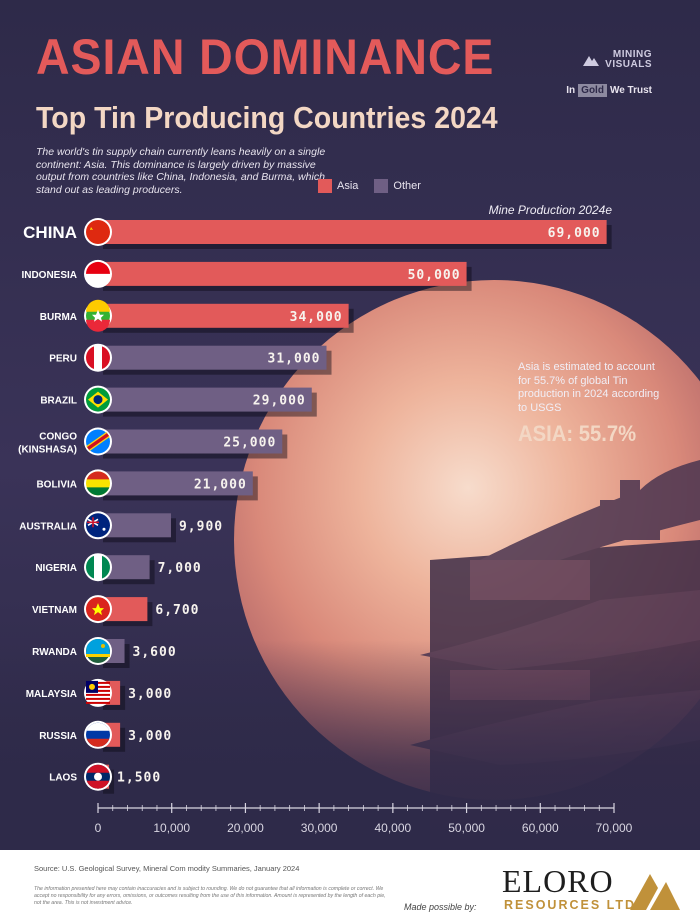  Describe the element at coordinates (325, 186) in the screenshot. I see `legend-swatch-asia` at that location.